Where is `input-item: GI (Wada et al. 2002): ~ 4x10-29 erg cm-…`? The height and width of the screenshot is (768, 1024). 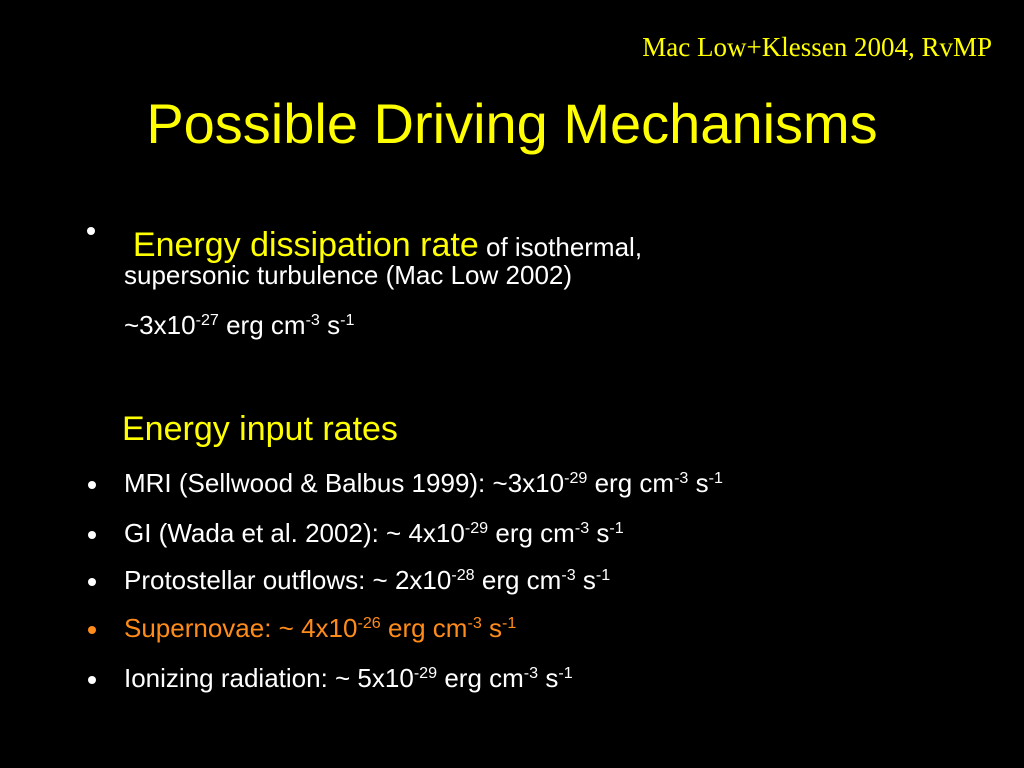
input-item: GI (Wada et al. 2002): ~ 4x10-29 erg cm-… is located at coordinates (374, 533).